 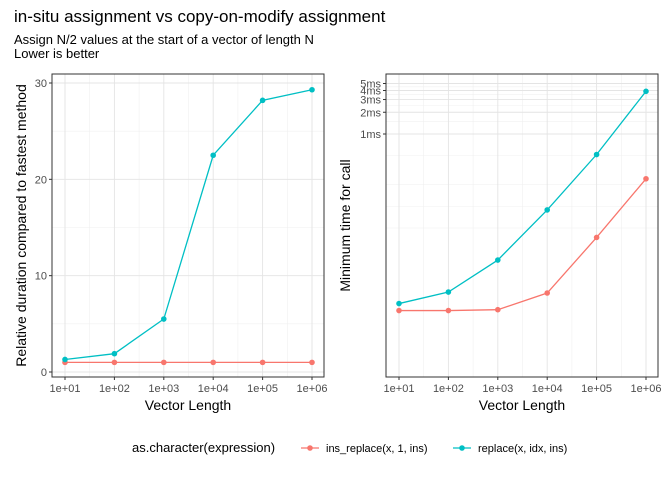 I want to click on left-x-tick-label: 1e+05, so click(x=262, y=389).